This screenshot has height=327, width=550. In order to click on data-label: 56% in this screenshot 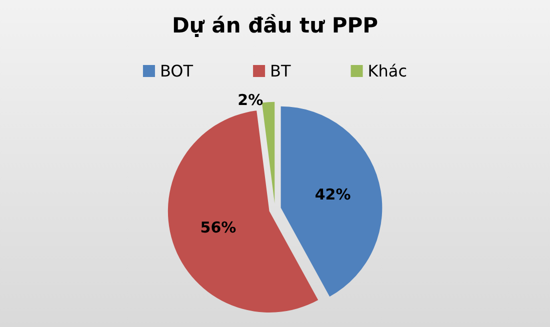, I will do `click(218, 227)`.